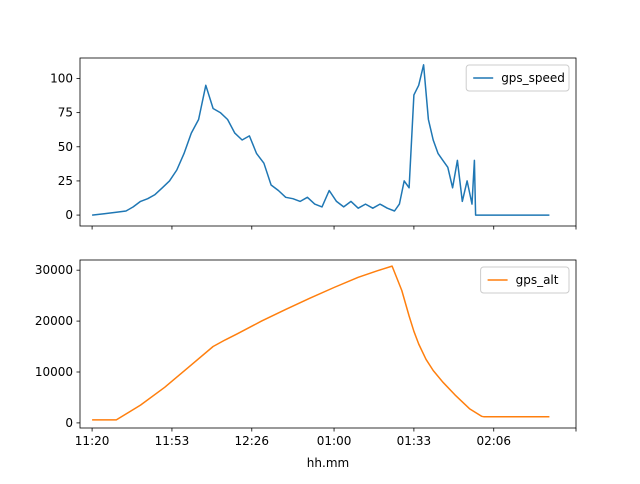  Describe the element at coordinates (334, 441) in the screenshot. I see `x-tick-label: 01:00` at that location.